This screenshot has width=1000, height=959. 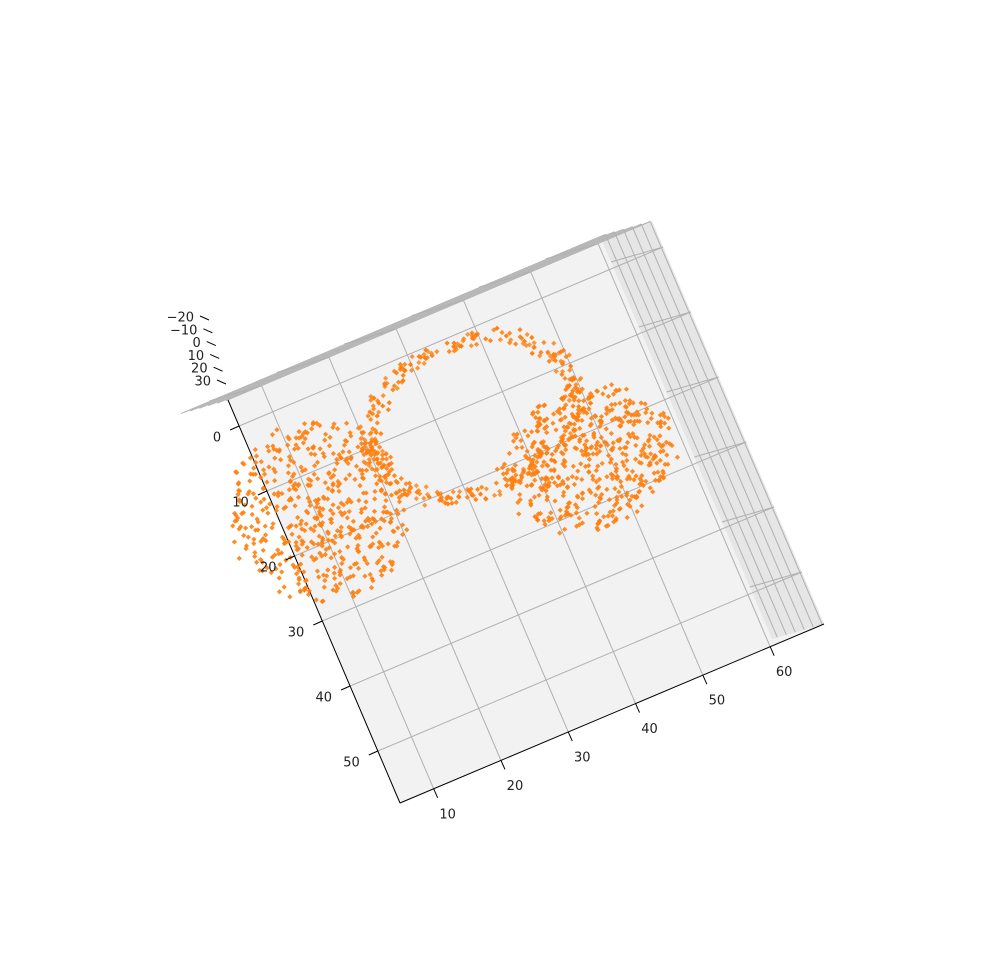 I want to click on grid-z-back, so click(x=438, y=311).